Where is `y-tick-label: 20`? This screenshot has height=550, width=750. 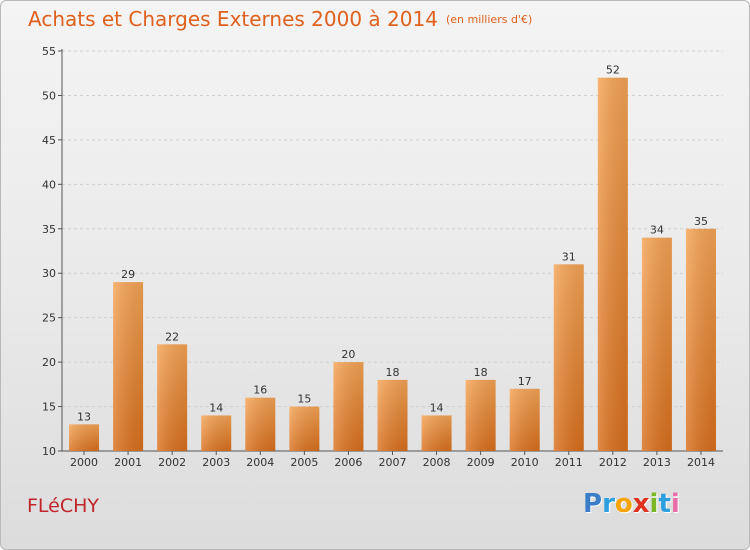
y-tick-label: 20 is located at coordinates (49, 362).